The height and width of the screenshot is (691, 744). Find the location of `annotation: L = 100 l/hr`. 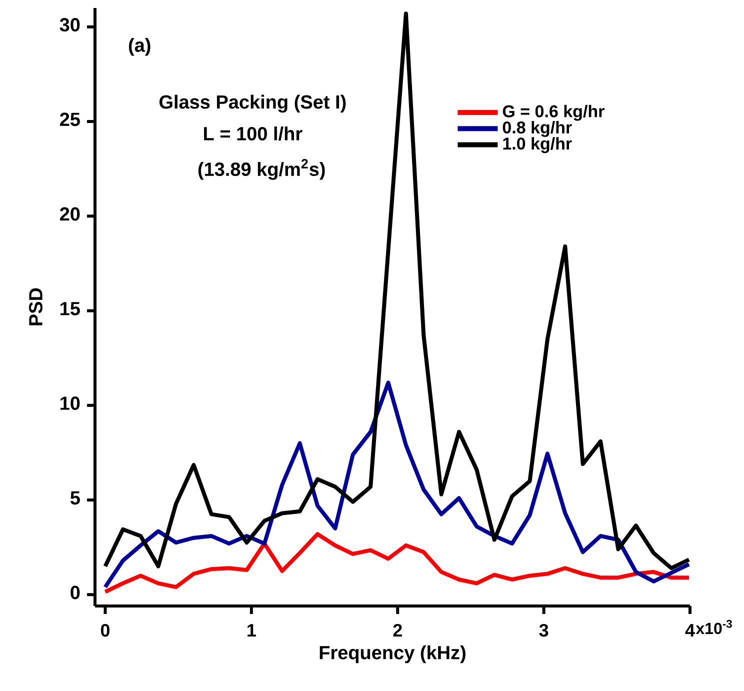

annotation: L = 100 l/hr is located at coordinates (253, 133).